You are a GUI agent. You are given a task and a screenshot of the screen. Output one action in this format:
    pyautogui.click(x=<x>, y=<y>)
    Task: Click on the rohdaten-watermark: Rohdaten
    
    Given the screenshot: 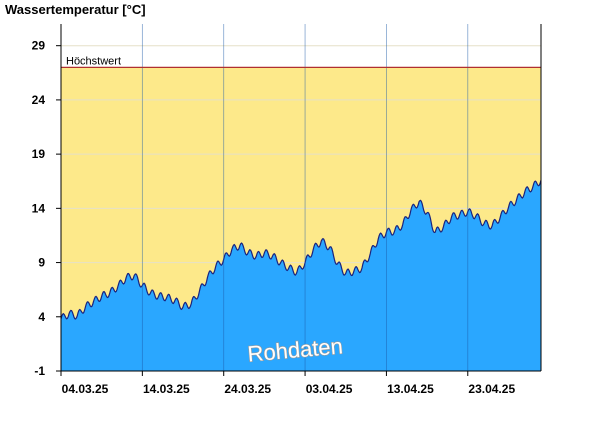 What is the action you would take?
    pyautogui.click(x=295, y=349)
    